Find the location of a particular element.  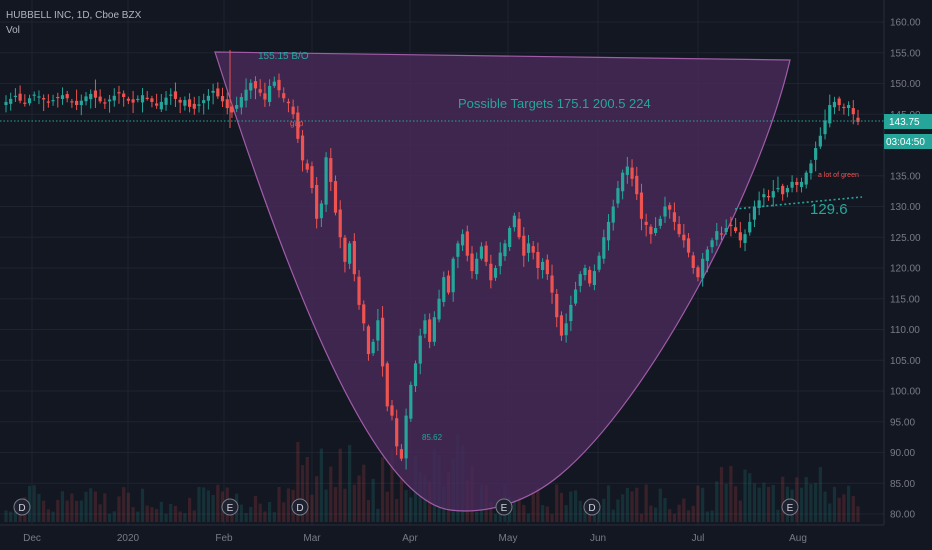

event-badge-label: D is located at coordinates (591, 508).